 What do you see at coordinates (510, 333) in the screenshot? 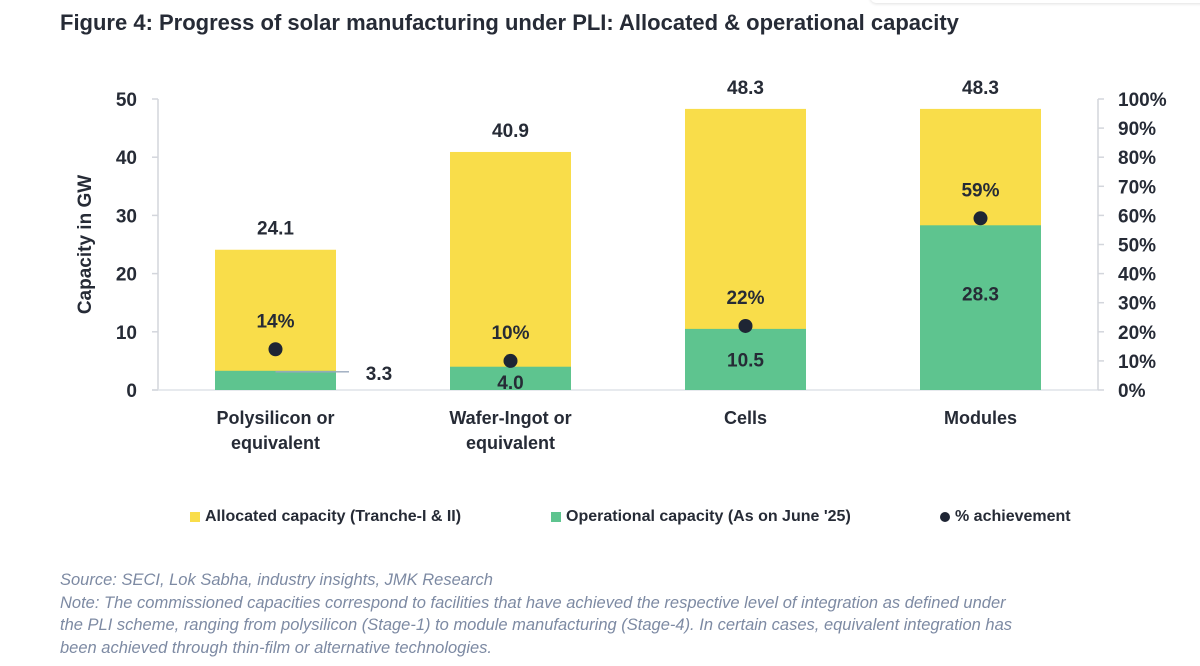
I see `data-label-achievement: 10%` at bounding box center [510, 333].